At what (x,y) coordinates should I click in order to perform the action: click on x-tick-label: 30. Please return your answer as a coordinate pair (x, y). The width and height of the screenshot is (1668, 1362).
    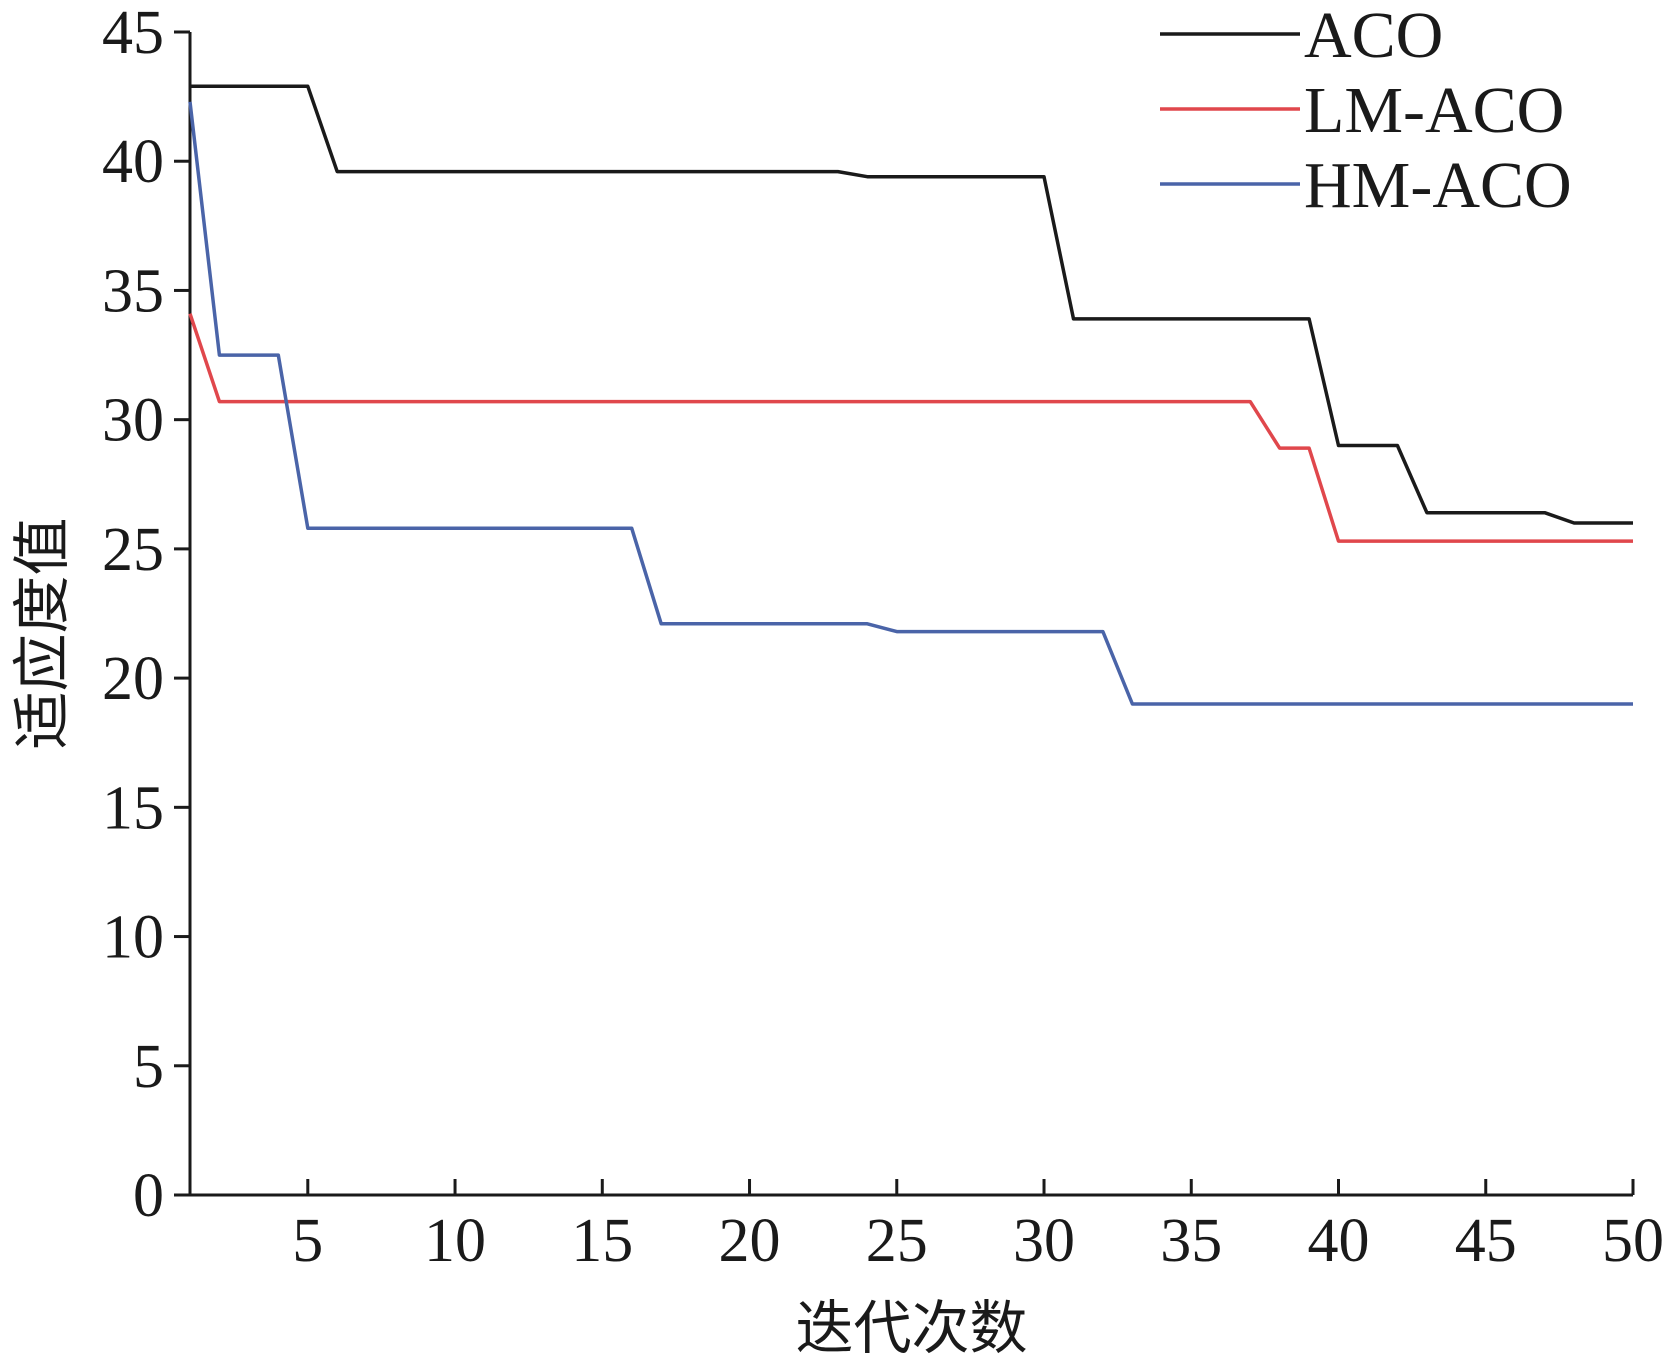
    Looking at the image, I should click on (1044, 1241).